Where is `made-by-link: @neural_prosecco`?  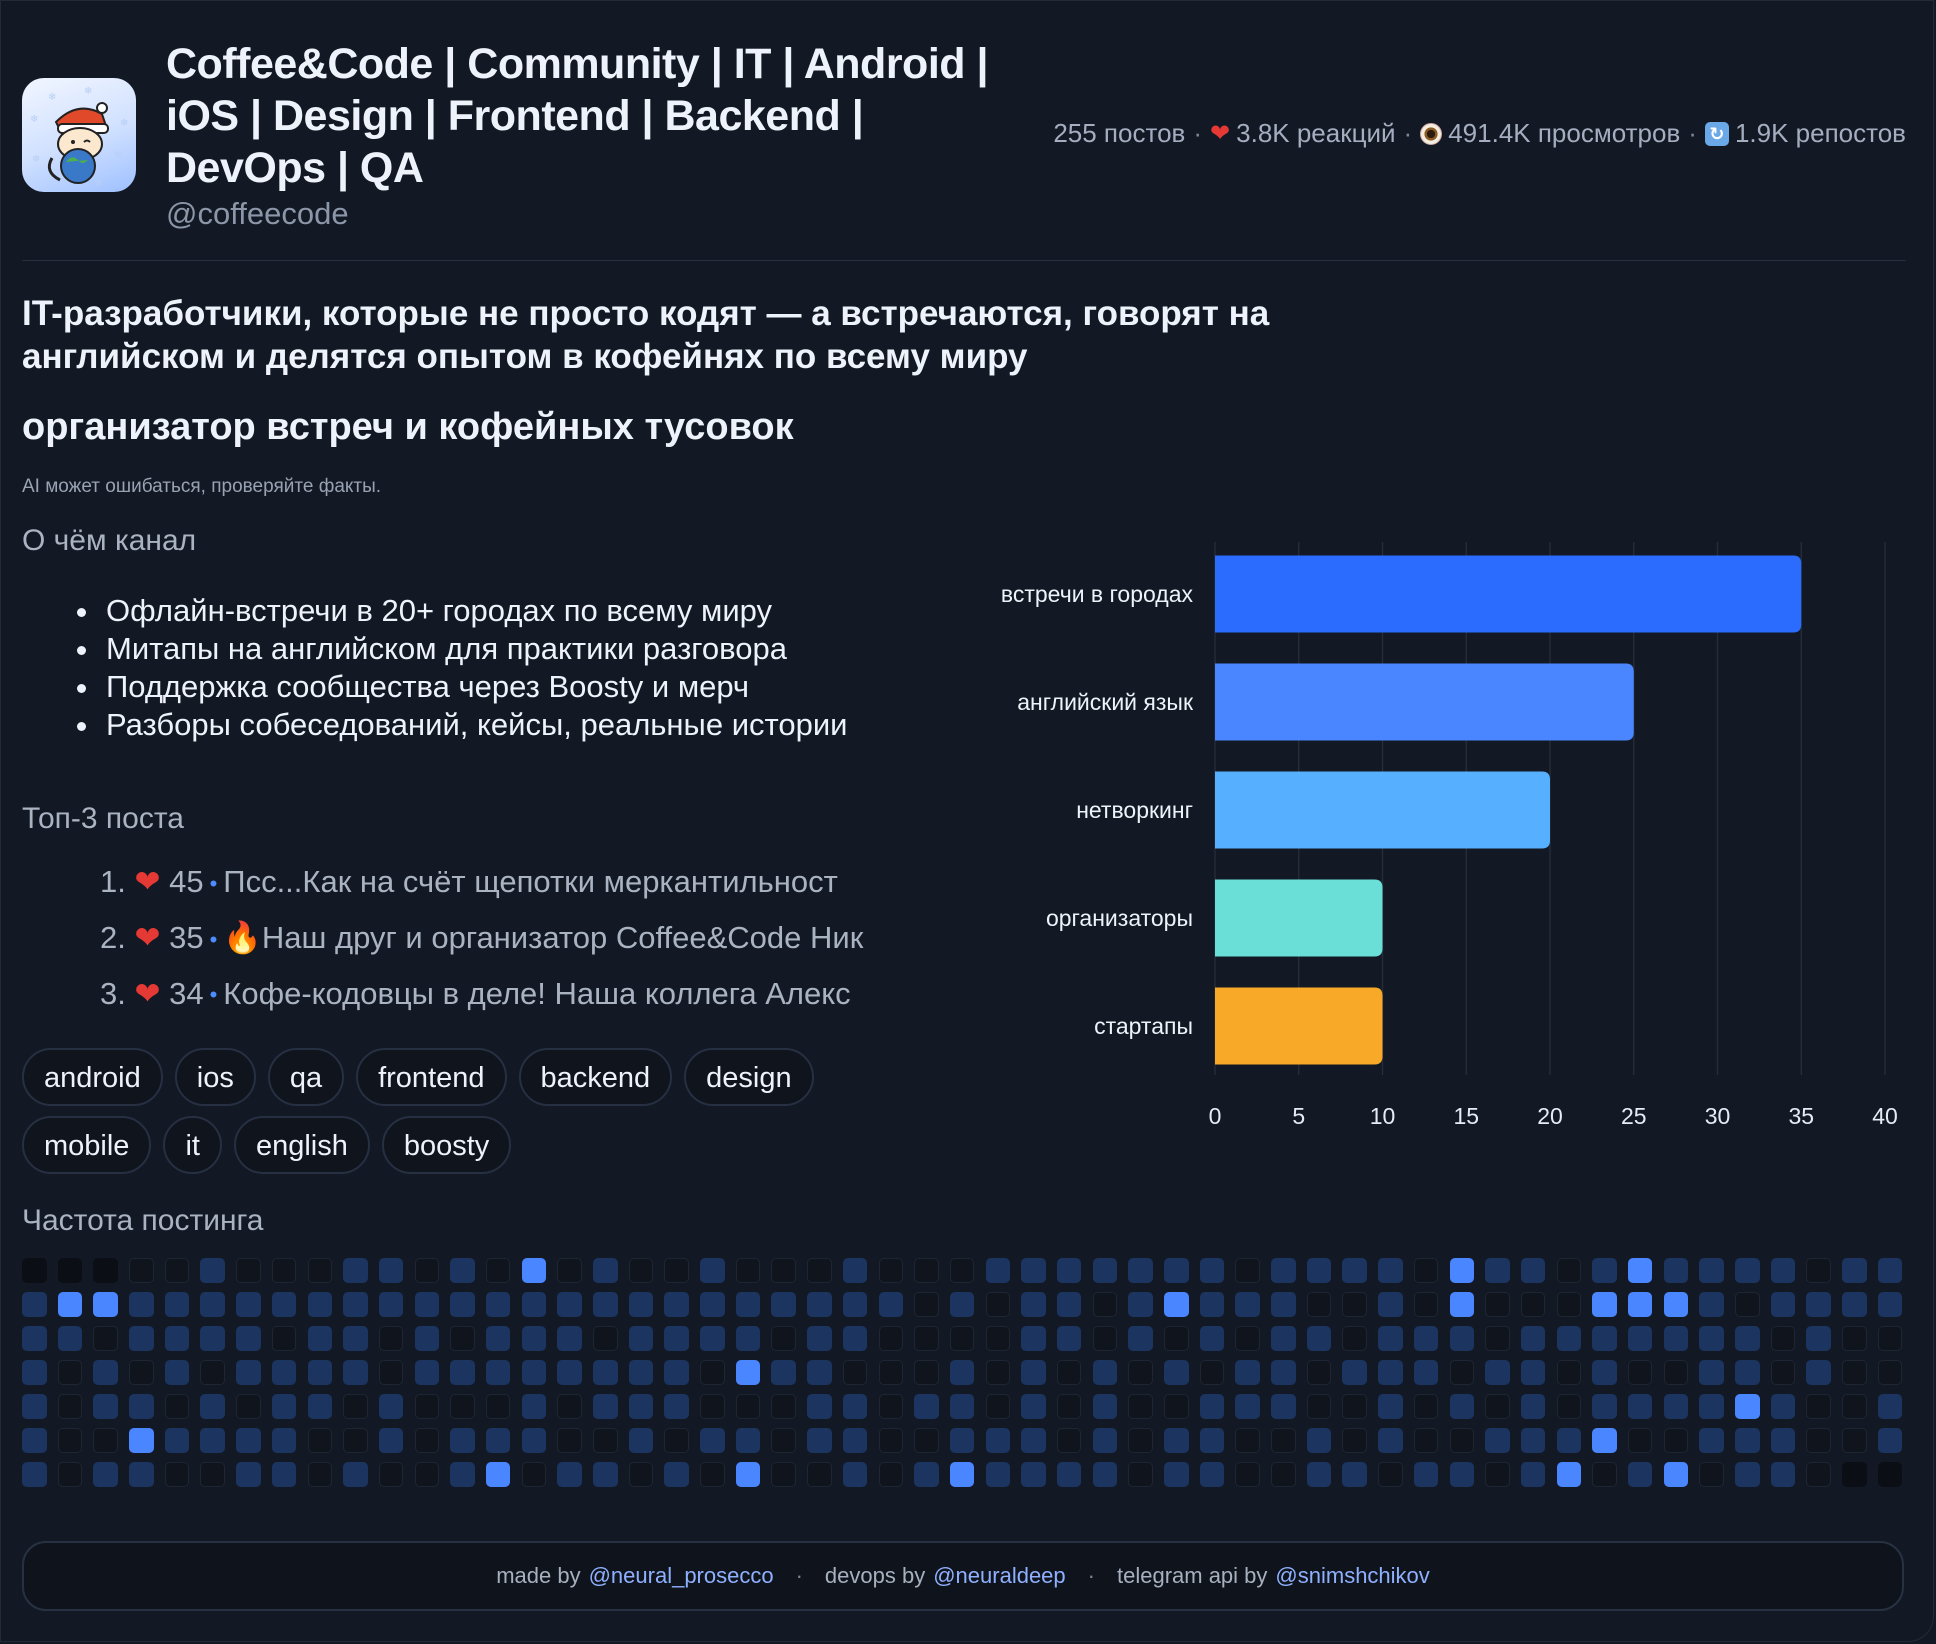 made-by-link: @neural_prosecco is located at coordinates (681, 1575).